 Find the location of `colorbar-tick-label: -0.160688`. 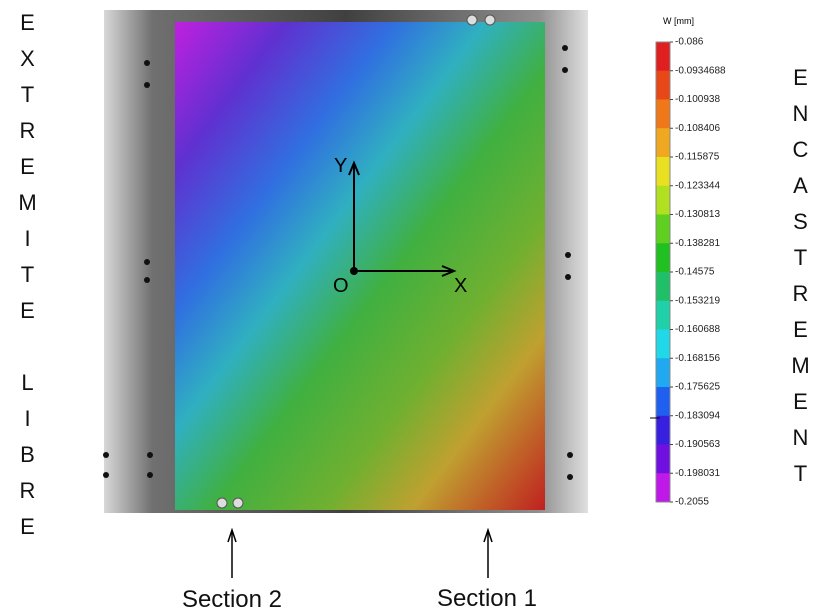

colorbar-tick-label: -0.160688 is located at coordinates (697, 329).